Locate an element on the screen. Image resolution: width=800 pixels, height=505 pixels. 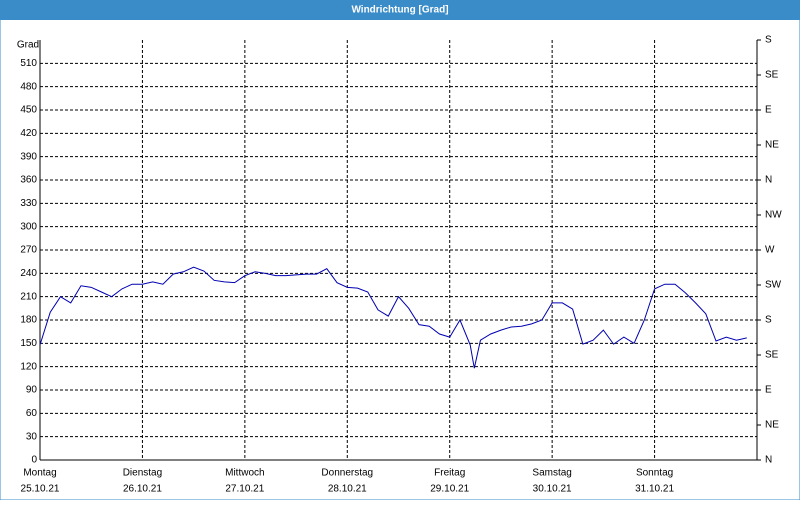
y-tick-label: 30 is located at coordinates (32, 436).